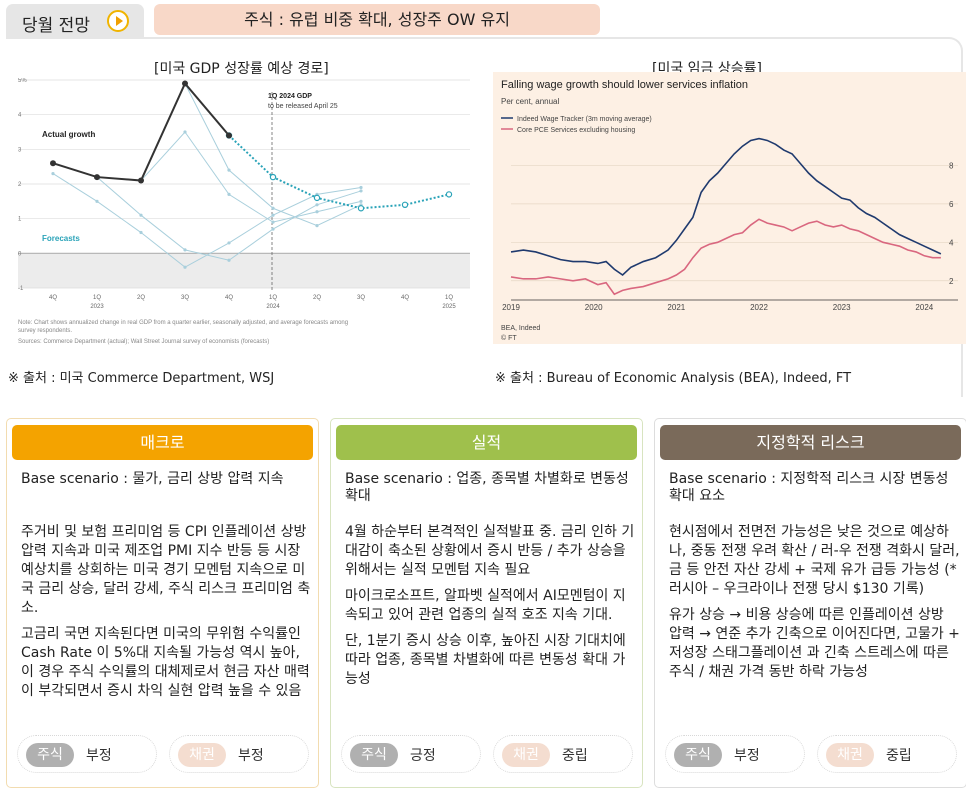  I want to click on wage-sources: BEA, Indeed, so click(520, 328).